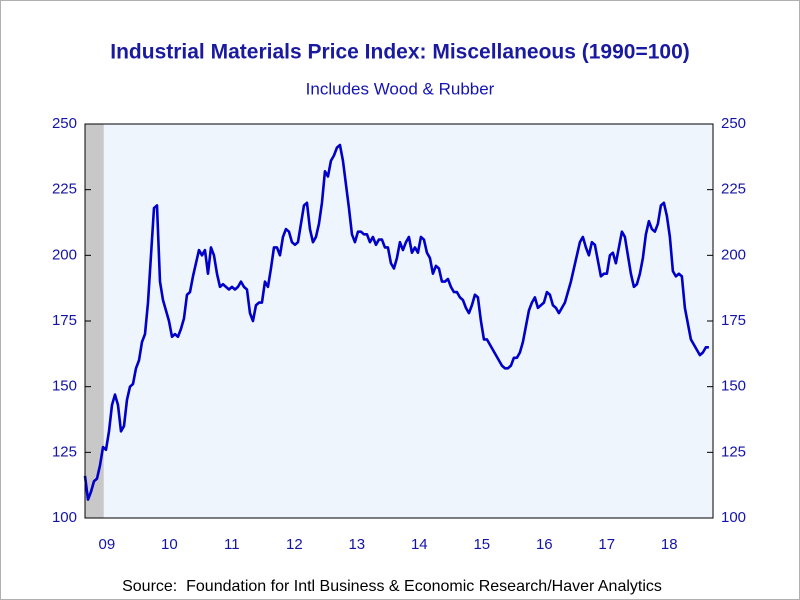  Describe the element at coordinates (419, 544) in the screenshot. I see `x-tick-label: 14` at that location.